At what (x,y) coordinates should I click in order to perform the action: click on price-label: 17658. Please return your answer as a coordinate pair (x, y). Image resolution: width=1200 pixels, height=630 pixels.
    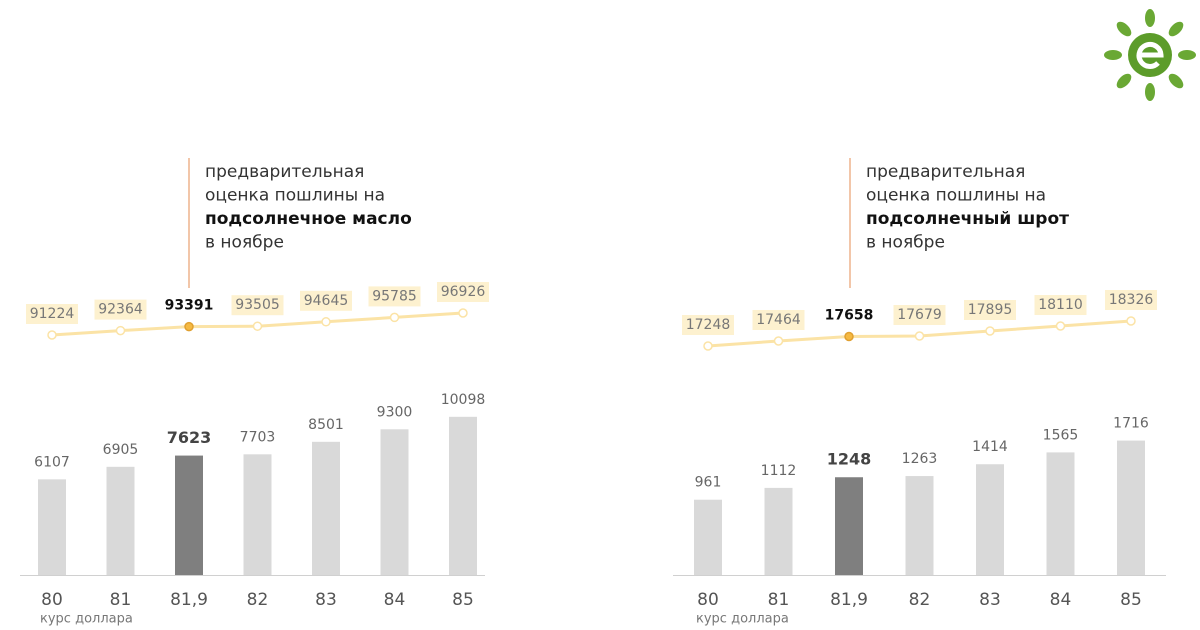
    Looking at the image, I should click on (849, 315).